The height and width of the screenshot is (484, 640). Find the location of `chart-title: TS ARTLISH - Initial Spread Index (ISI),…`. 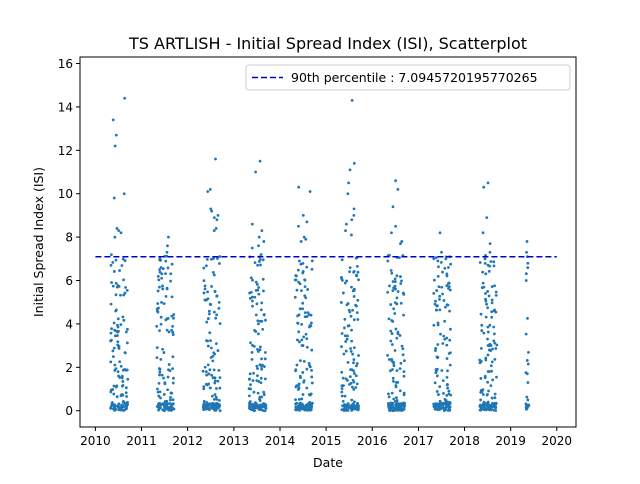

chart-title: TS ARTLISH - Initial Spread Index (ISI),… is located at coordinates (327, 43).